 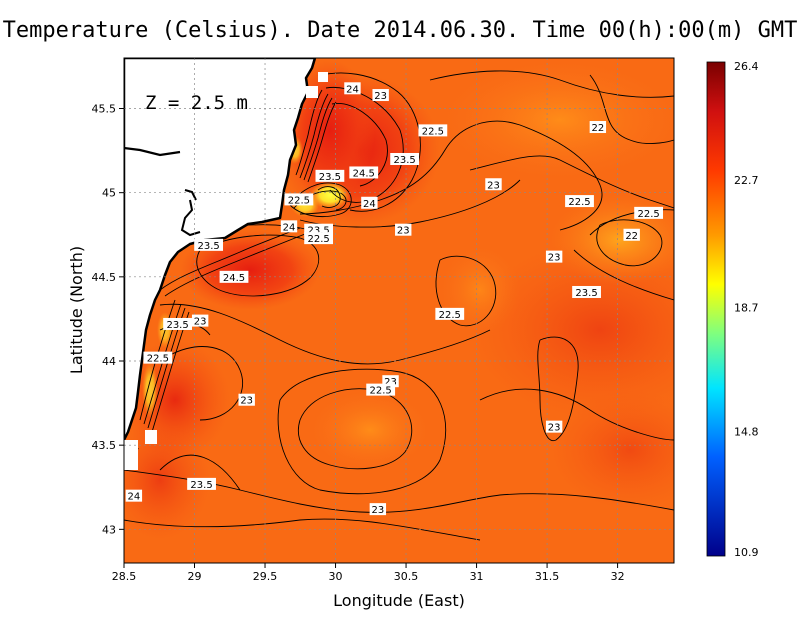 I want to click on y-axis-title: Latitude (North), so click(x=76, y=310).